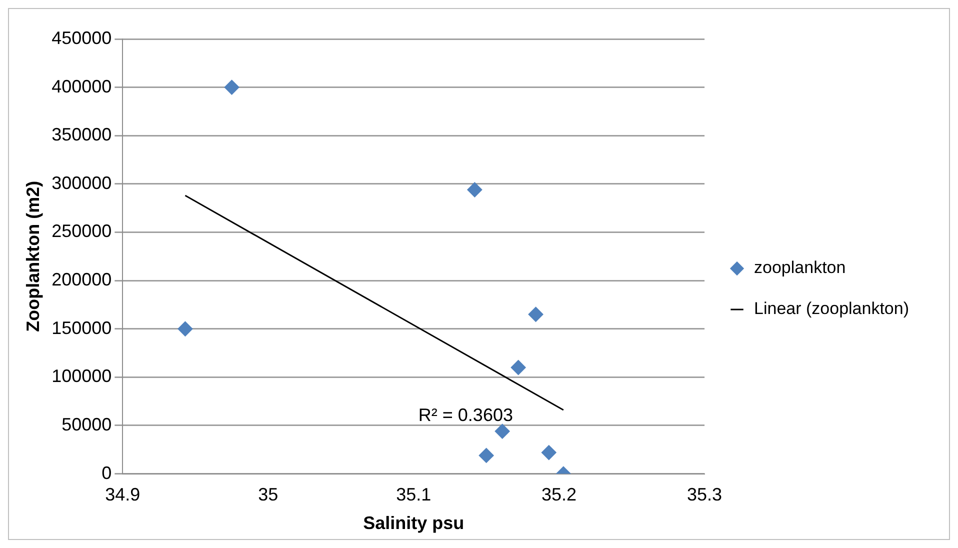 Image resolution: width=958 pixels, height=548 pixels. What do you see at coordinates (465, 415) in the screenshot?
I see `annotation: R² = 0.3603` at bounding box center [465, 415].